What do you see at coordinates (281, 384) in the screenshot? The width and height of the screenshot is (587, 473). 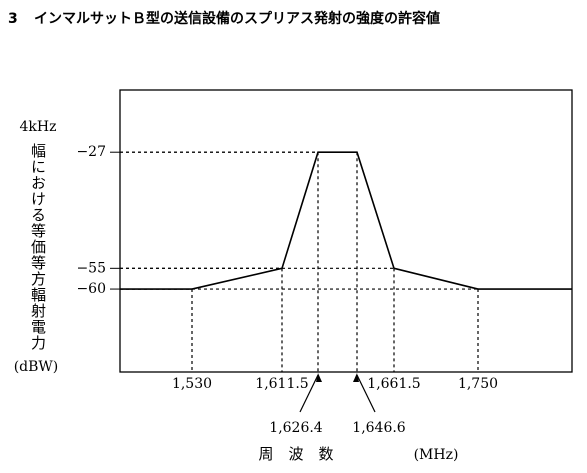 I see `x-tick-label: 1,611.5` at bounding box center [281, 384].